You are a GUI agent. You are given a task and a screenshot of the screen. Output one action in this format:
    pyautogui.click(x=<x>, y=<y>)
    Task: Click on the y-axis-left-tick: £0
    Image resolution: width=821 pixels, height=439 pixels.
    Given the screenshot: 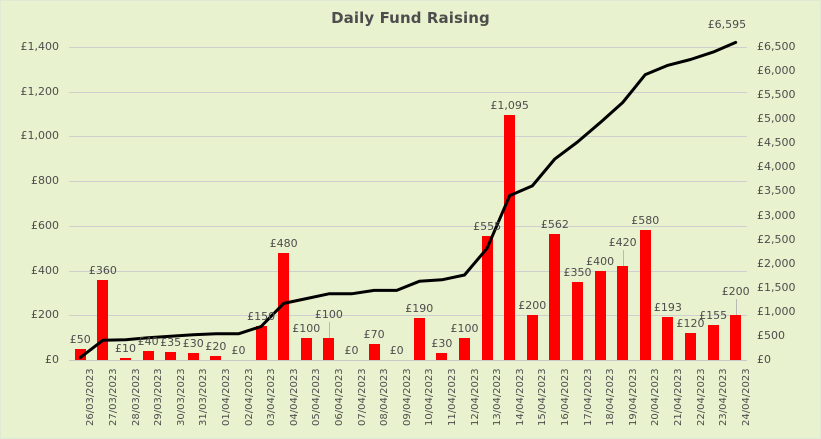 What is the action you would take?
    pyautogui.click(x=52, y=359)
    